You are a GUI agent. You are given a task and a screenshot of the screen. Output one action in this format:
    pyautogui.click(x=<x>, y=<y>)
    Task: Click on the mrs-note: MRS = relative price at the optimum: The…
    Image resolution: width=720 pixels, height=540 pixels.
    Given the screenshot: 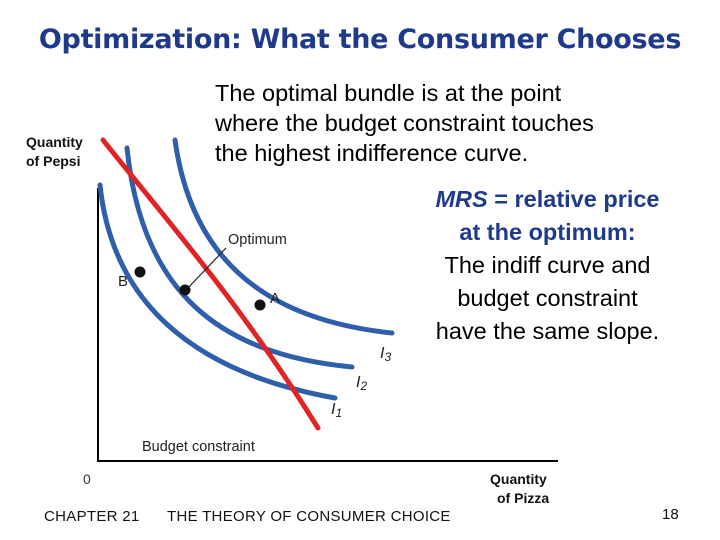 What is the action you would take?
    pyautogui.click(x=547, y=265)
    